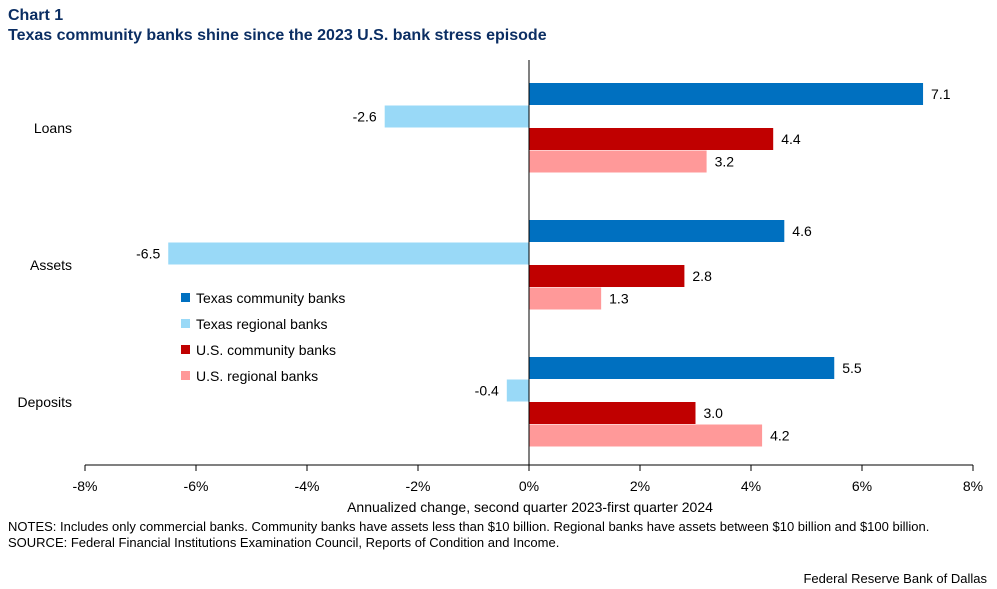 This screenshot has width=997, height=589. What do you see at coordinates (270, 298) in the screenshot?
I see `legend-label-texas-community-banks: Texas community banks` at bounding box center [270, 298].